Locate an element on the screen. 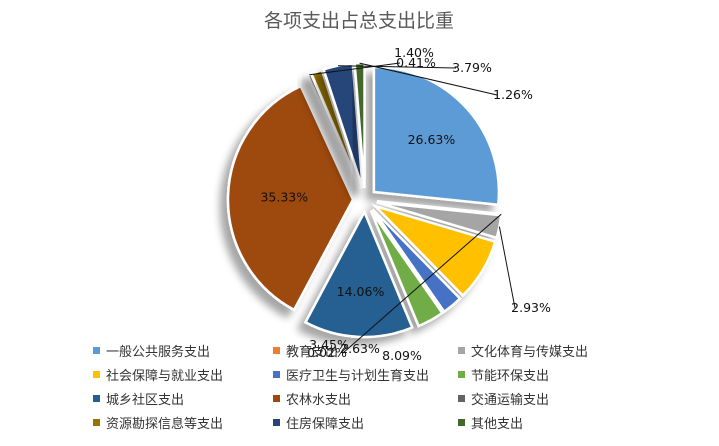 Image resolution: width=719 pixels, height=446 pixels. data-label-5: 2.63% is located at coordinates (360, 348).